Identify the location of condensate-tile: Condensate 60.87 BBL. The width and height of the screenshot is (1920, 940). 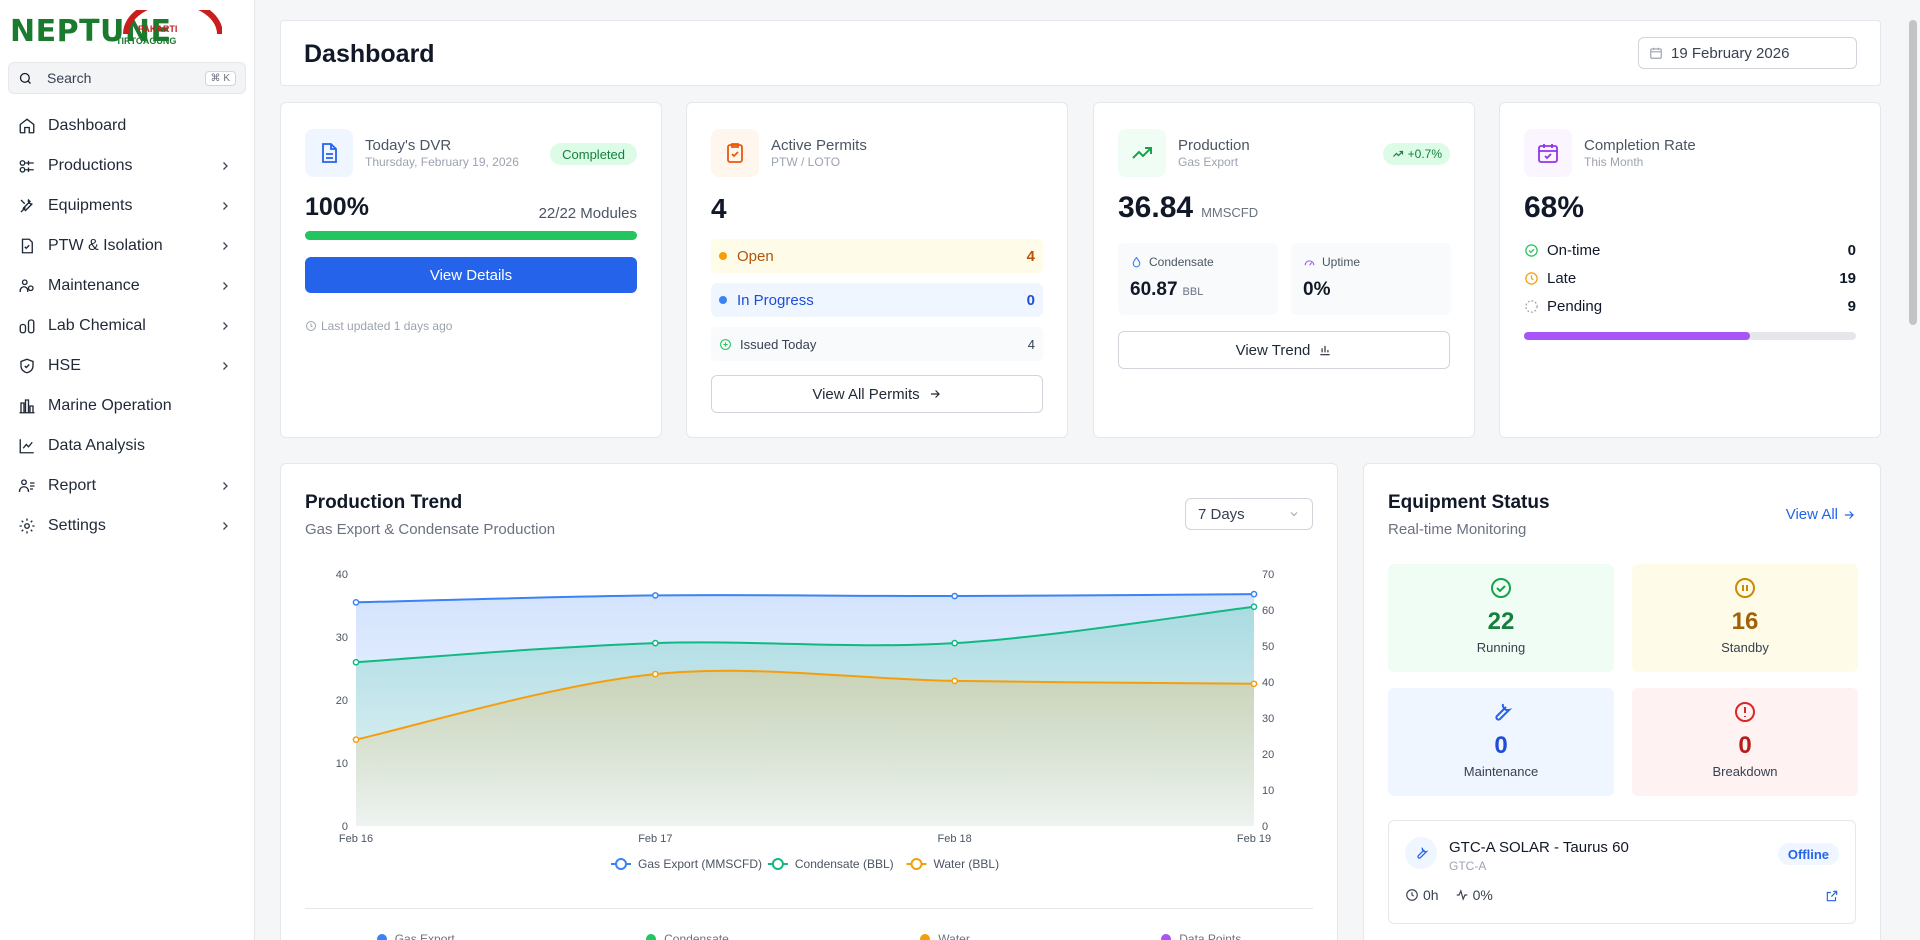
(1198, 279).